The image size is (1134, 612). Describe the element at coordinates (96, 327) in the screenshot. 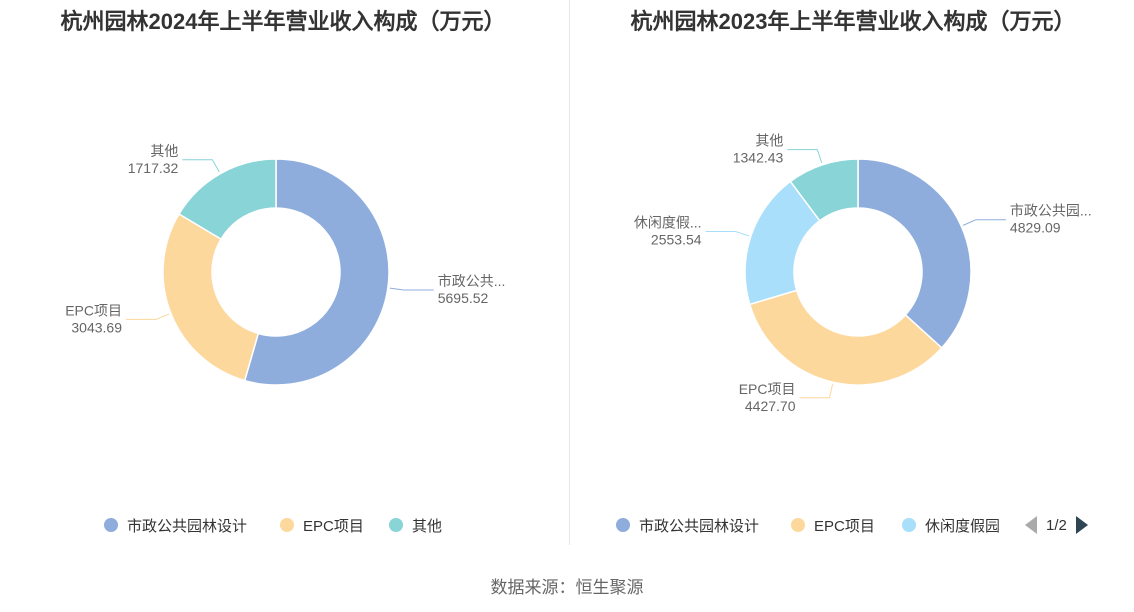

I see `slice-value-epc: 3043.69` at that location.